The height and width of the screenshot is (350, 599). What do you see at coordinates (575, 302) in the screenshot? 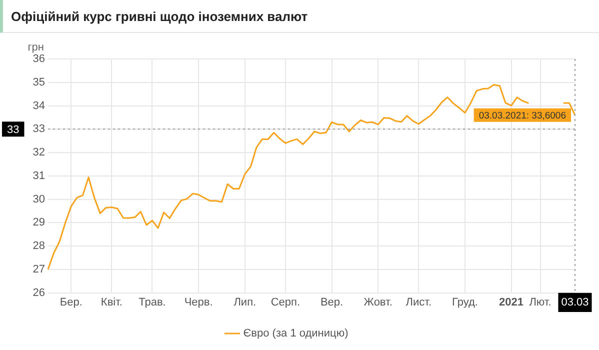
I see `x-tick-label: 03.03` at bounding box center [575, 302].